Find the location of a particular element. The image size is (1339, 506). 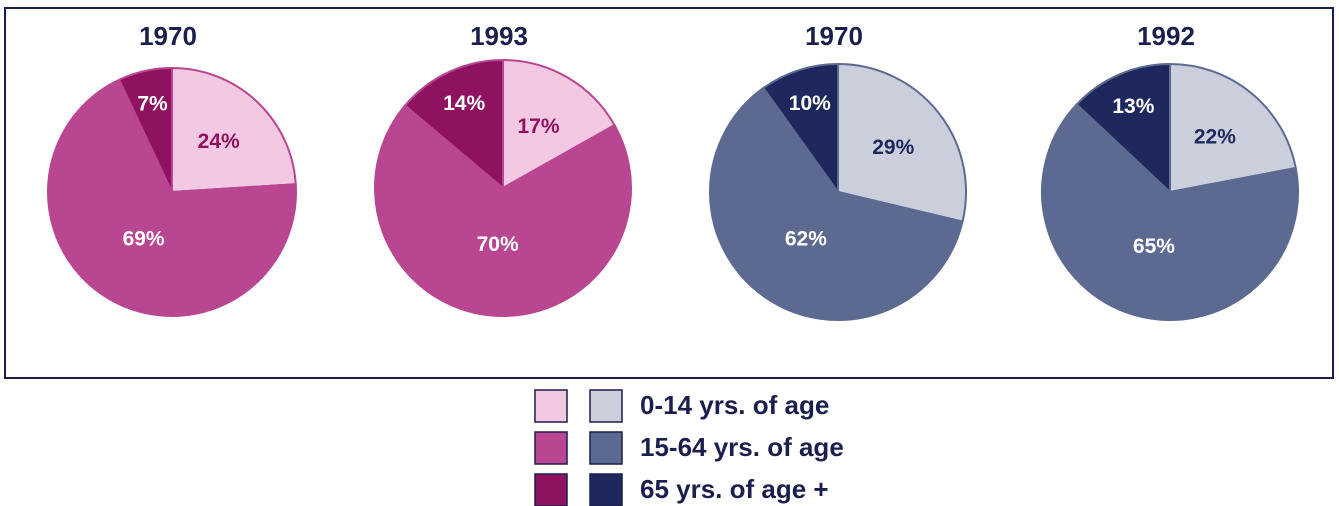

pie-title: 1992 is located at coordinates (1166, 36).